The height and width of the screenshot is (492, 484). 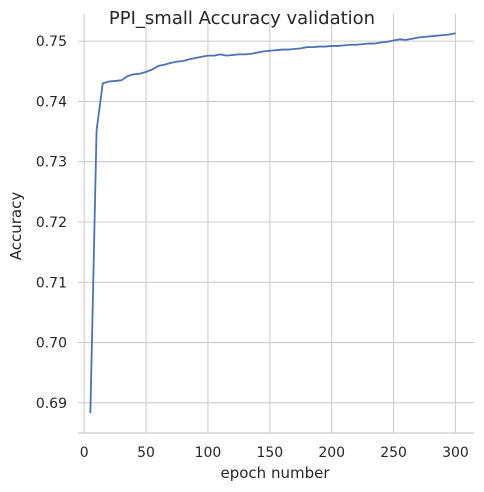 What do you see at coordinates (393, 453) in the screenshot?
I see `x-tick-label: 250` at bounding box center [393, 453].